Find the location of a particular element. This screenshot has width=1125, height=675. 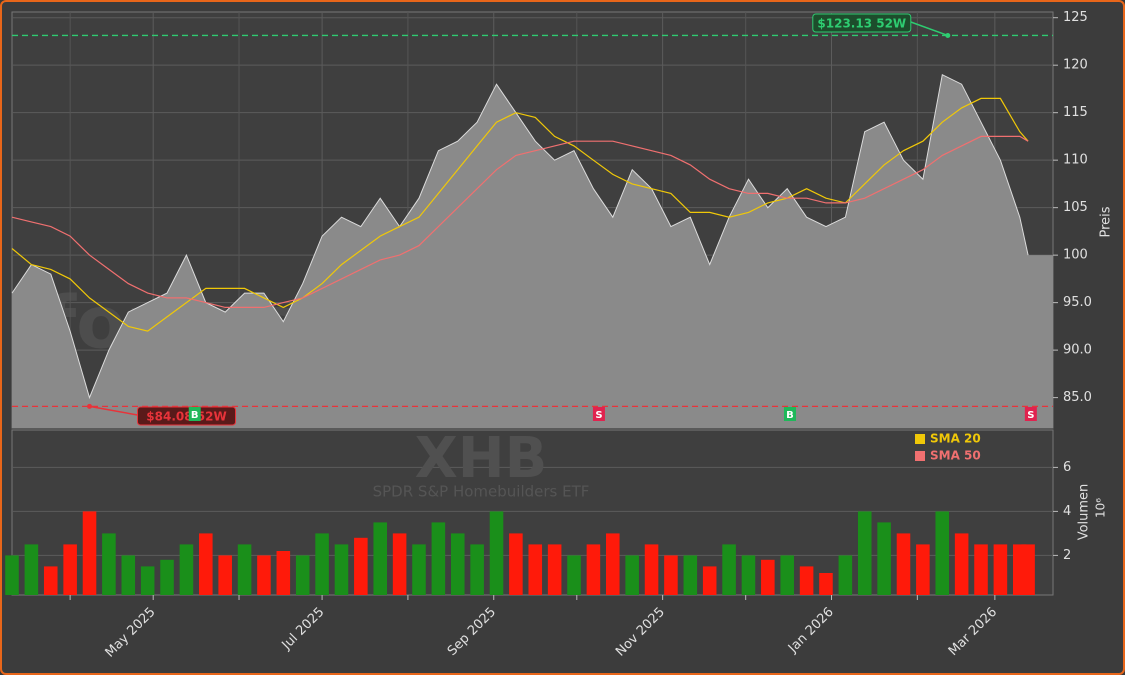

annotation-label: $84.08 52W is located at coordinates (186, 417).